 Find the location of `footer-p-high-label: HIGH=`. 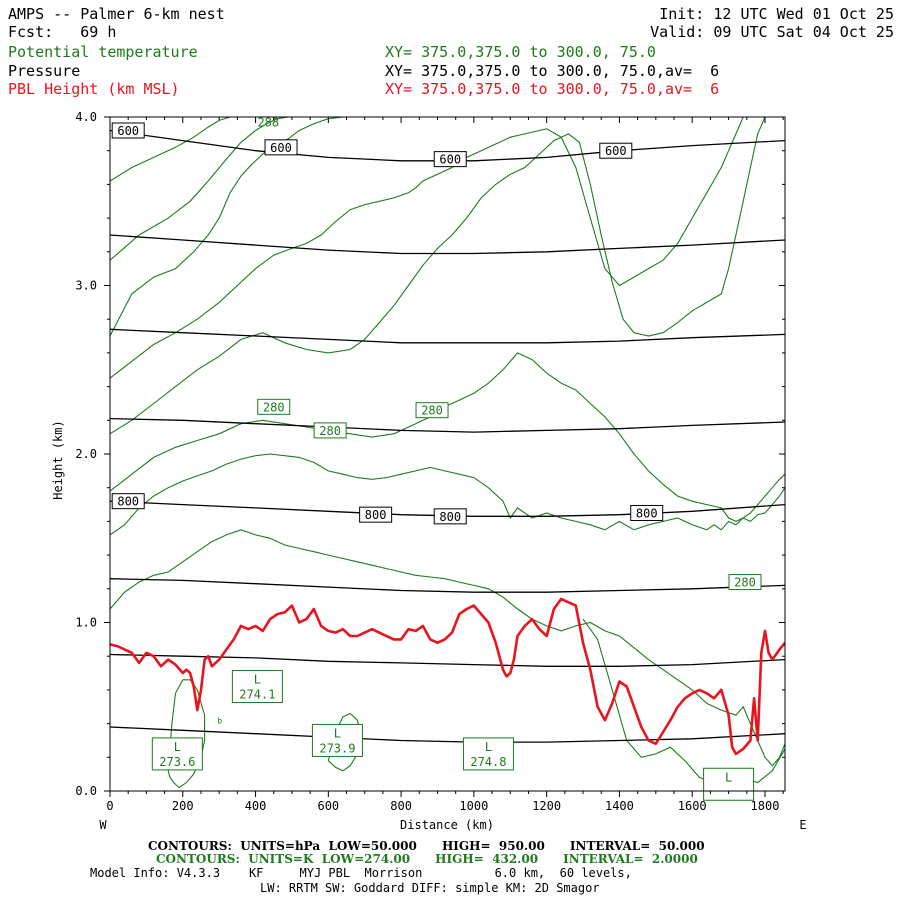

footer-p-high-label: HIGH= is located at coordinates (466, 846).